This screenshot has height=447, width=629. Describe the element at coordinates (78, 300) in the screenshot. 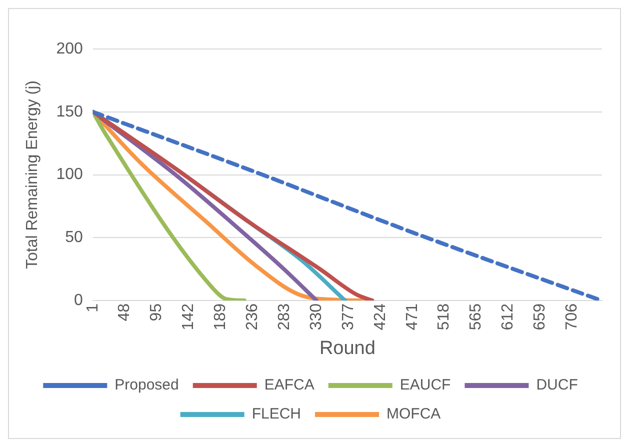

I see `y-tick-label: 0` at that location.